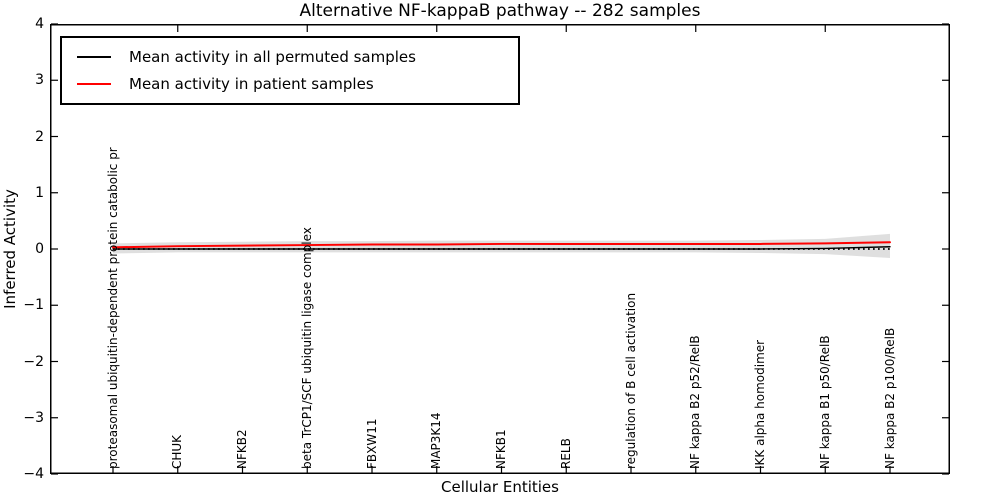 The image size is (1000, 500). Describe the element at coordinates (33, 361) in the screenshot. I see `y-tick-label: −2` at that location.